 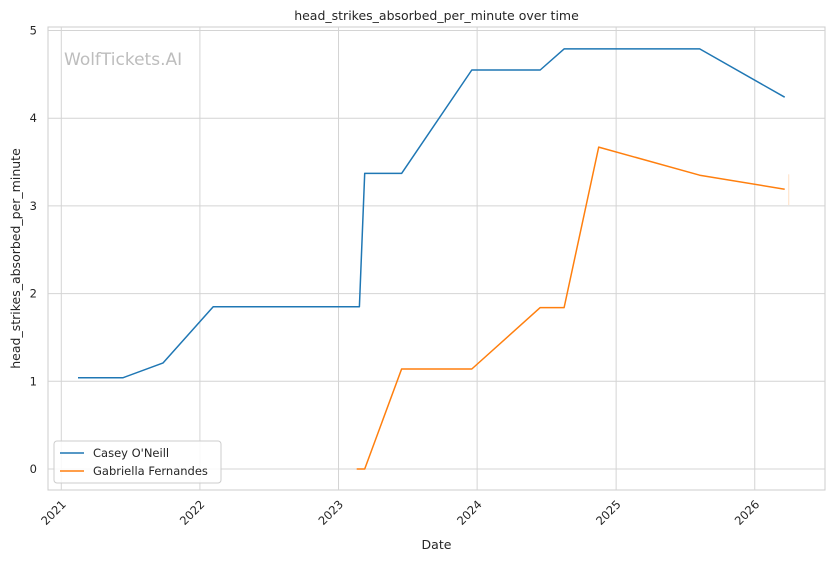 I want to click on x-tick-label: 2022, so click(x=192, y=512).